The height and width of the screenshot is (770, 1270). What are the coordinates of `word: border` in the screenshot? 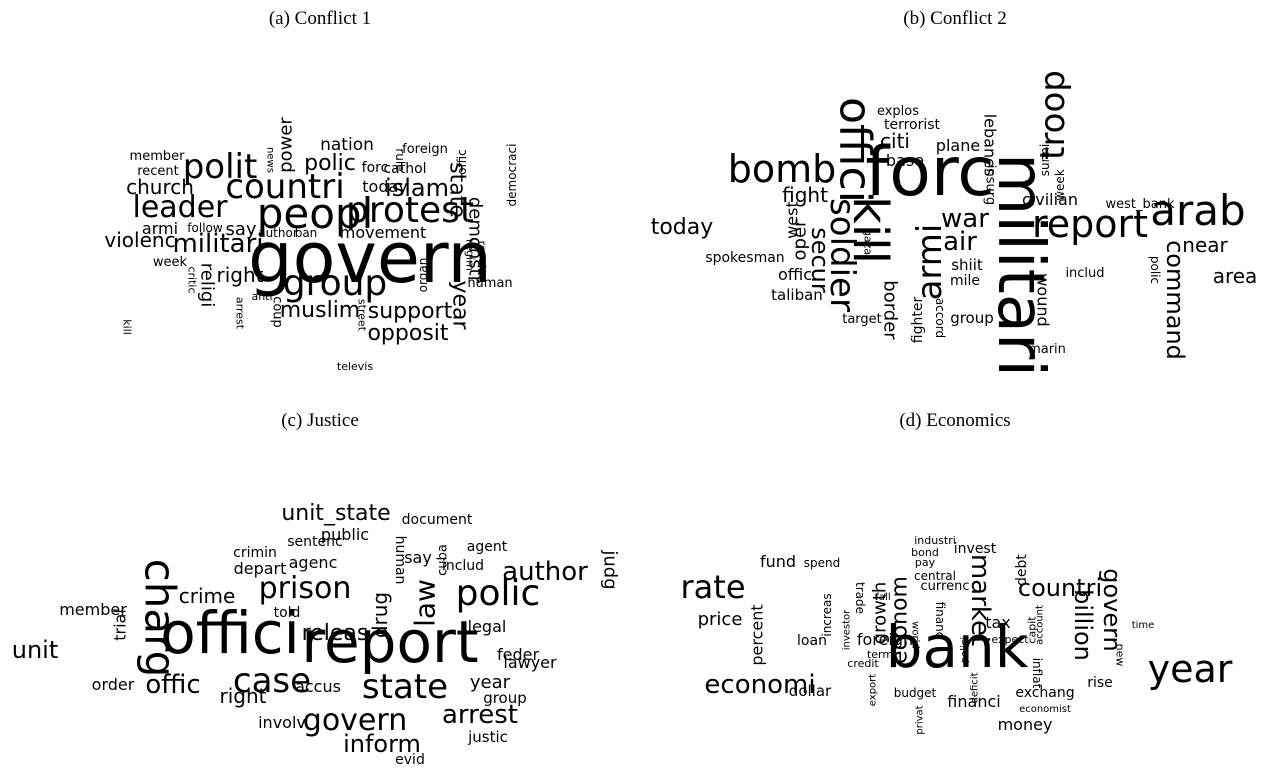 It's located at (890, 310).